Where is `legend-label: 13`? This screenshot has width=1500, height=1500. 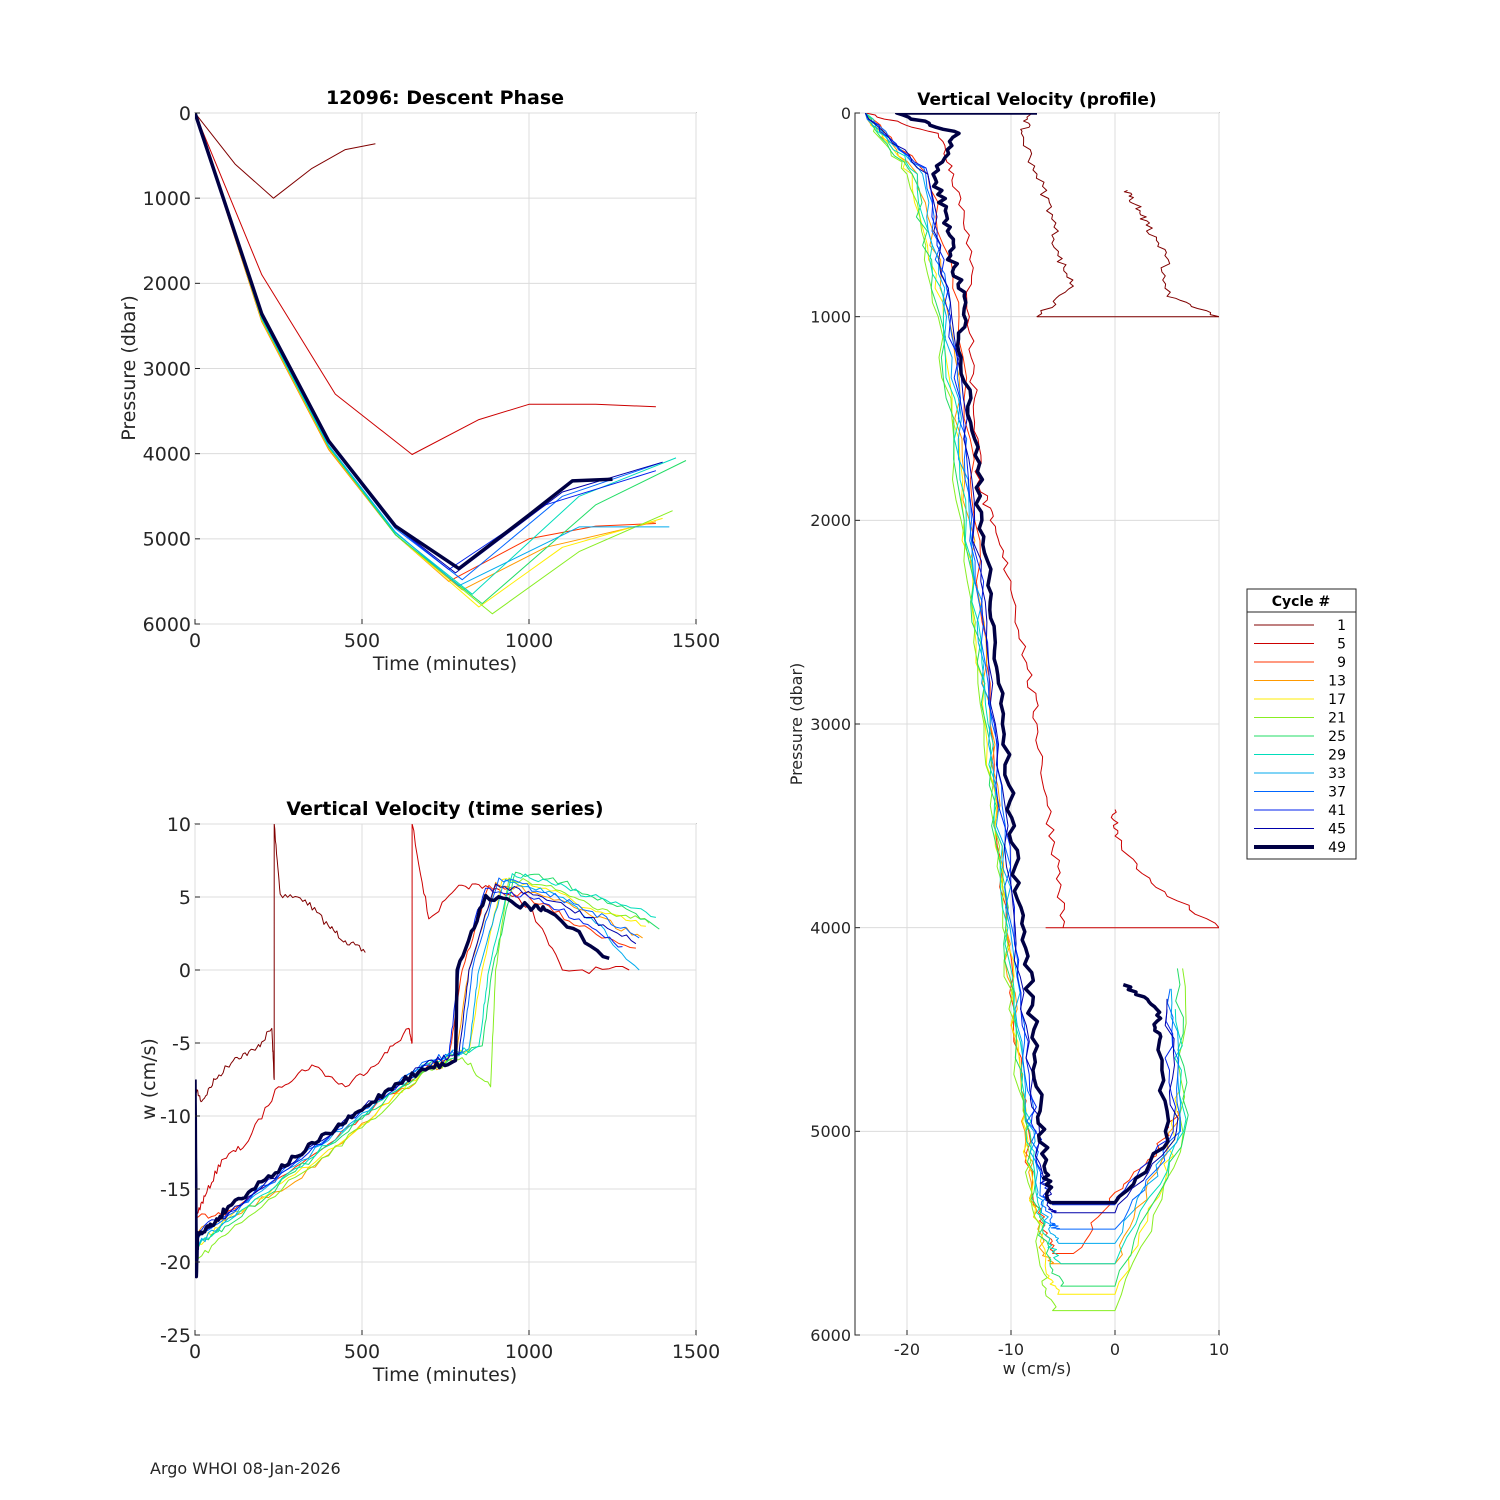 legend-label: 13 is located at coordinates (1337, 682).